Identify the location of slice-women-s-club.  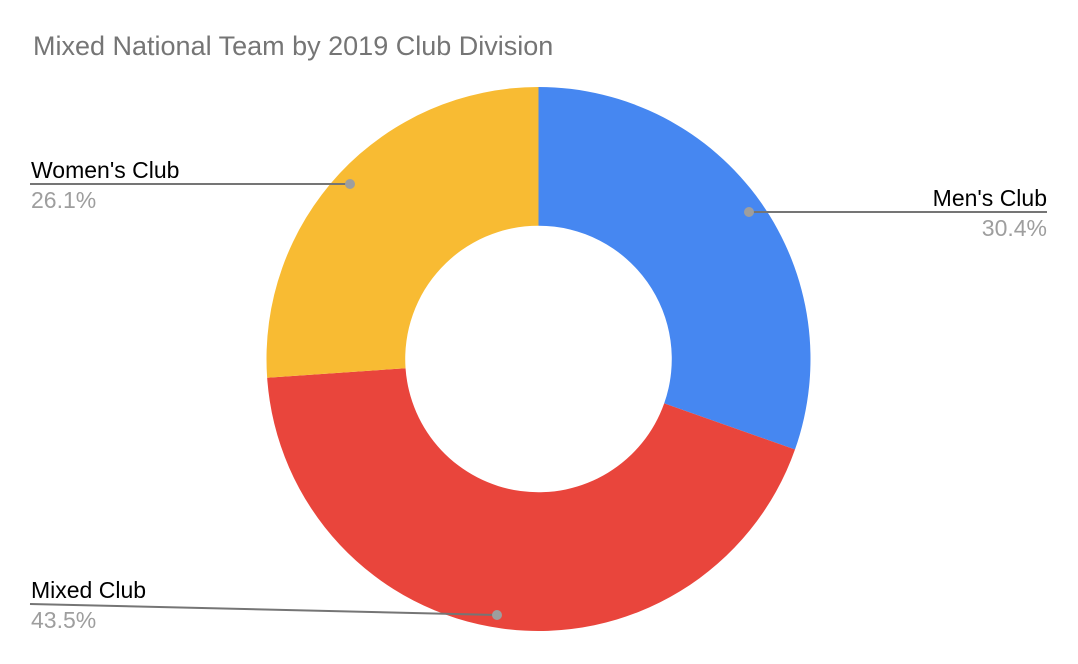
(402, 232).